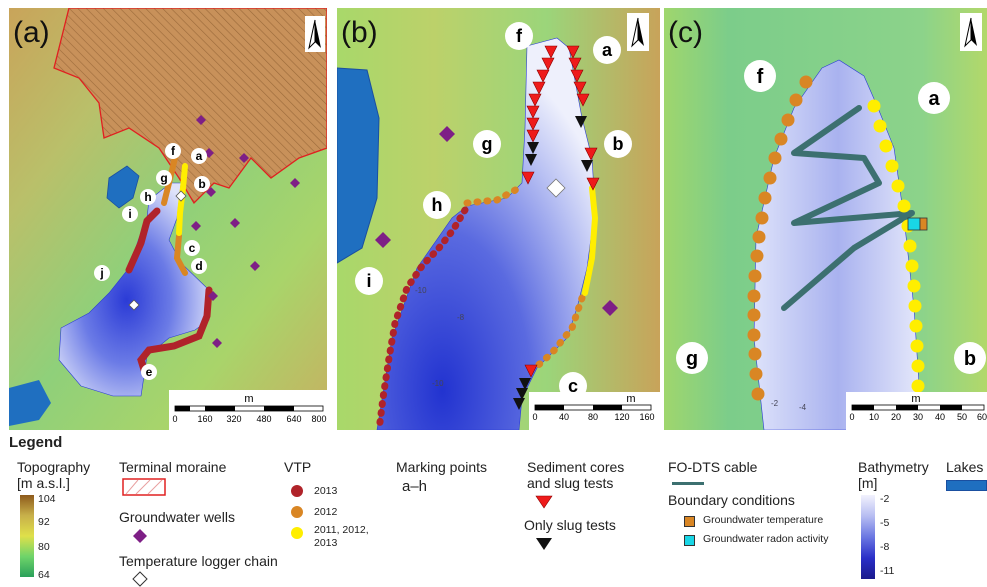  What do you see at coordinates (923, 224) in the screenshot?
I see `boundary-temperature-marker` at bounding box center [923, 224].